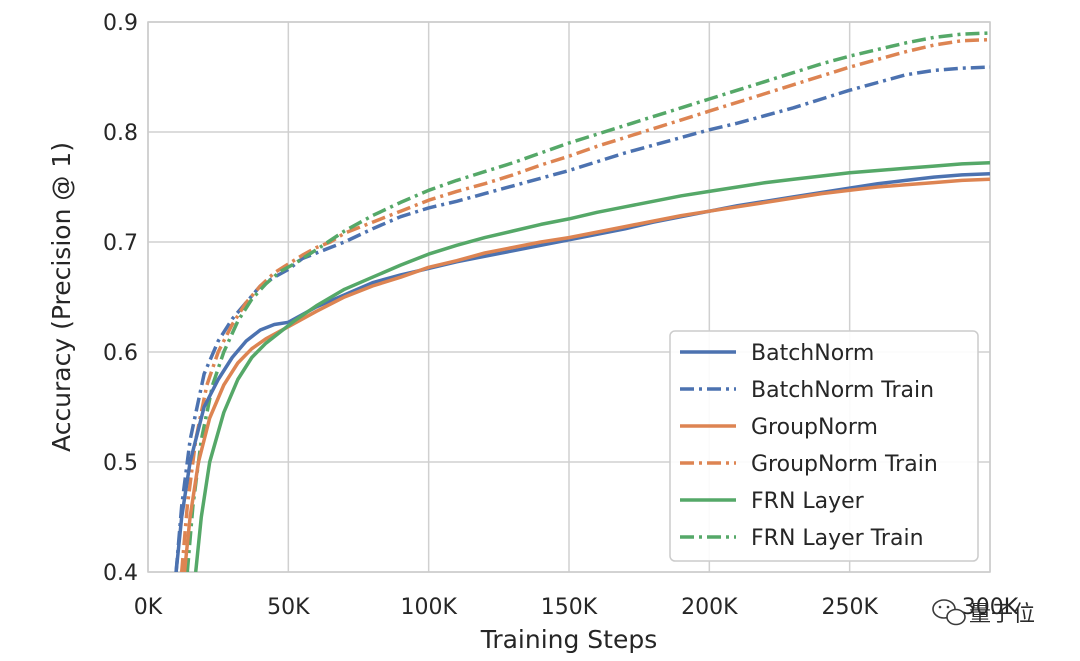  Describe the element at coordinates (842, 390) in the screenshot. I see `legend-label: BatchNorm Train` at that location.